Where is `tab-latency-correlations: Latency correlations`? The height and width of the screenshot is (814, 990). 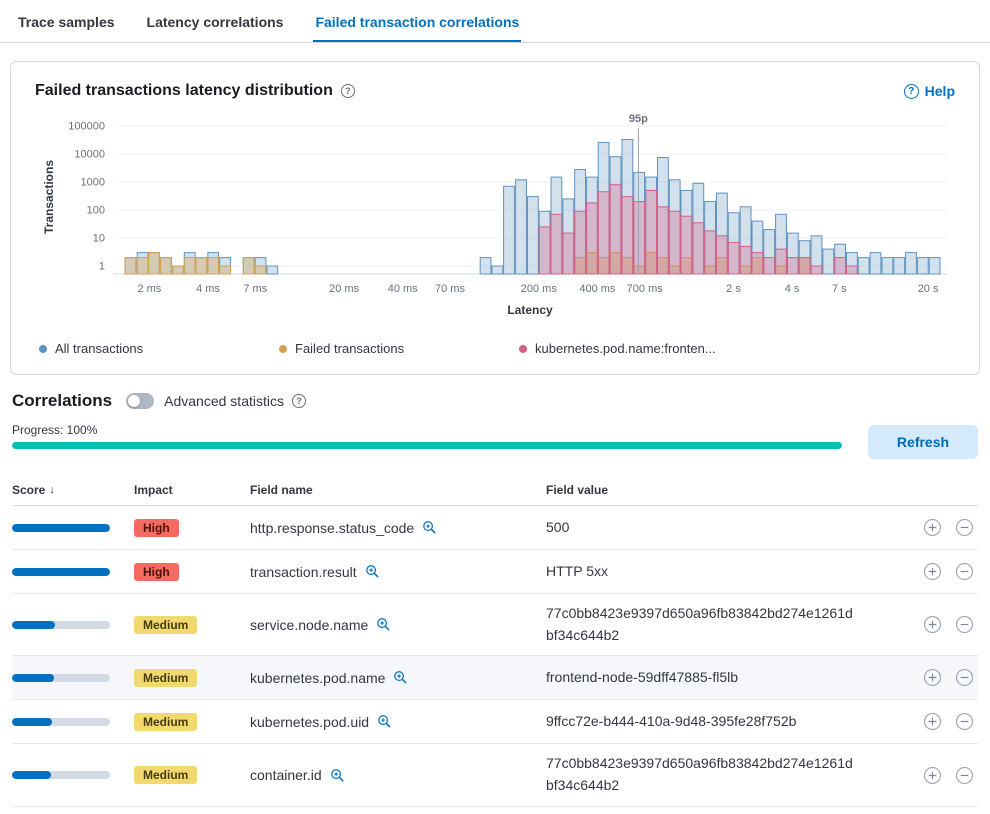 tab-latency-correlations: Latency correlations is located at coordinates (215, 26).